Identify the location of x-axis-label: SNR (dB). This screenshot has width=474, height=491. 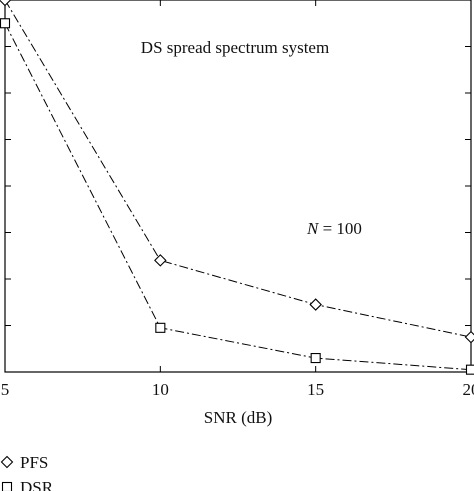
(238, 417).